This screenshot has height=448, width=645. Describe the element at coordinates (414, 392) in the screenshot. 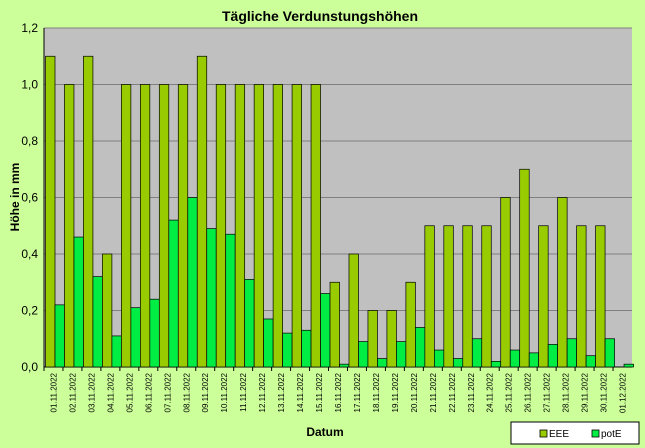

I see `x-tick-label: 20.11.2022` at that location.